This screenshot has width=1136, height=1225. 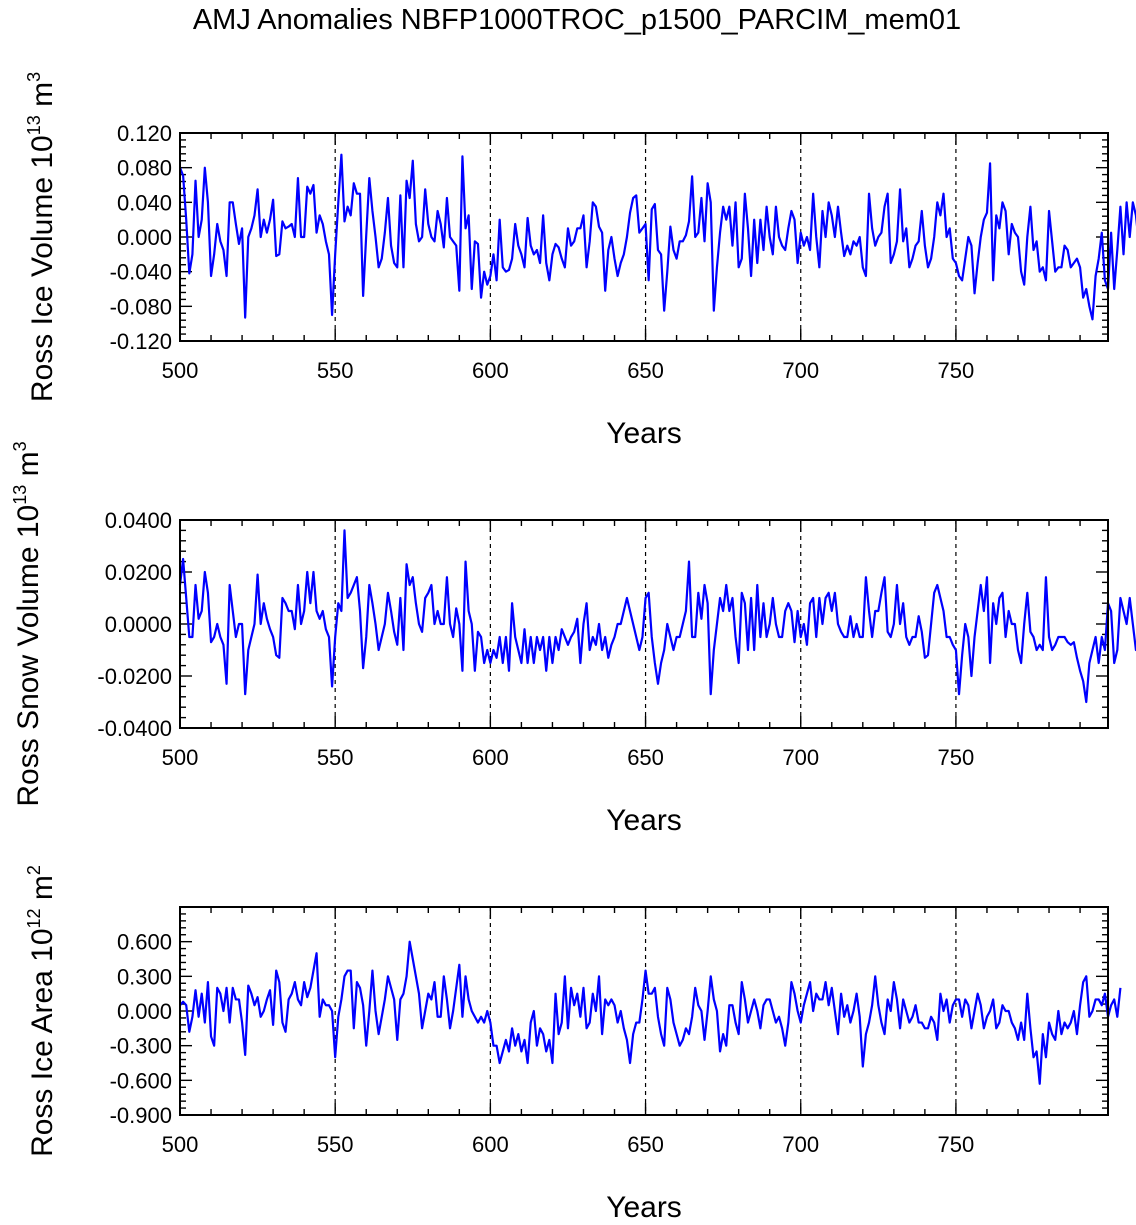 I want to click on y-tick-label: -0.0200, so click(x=134, y=676).